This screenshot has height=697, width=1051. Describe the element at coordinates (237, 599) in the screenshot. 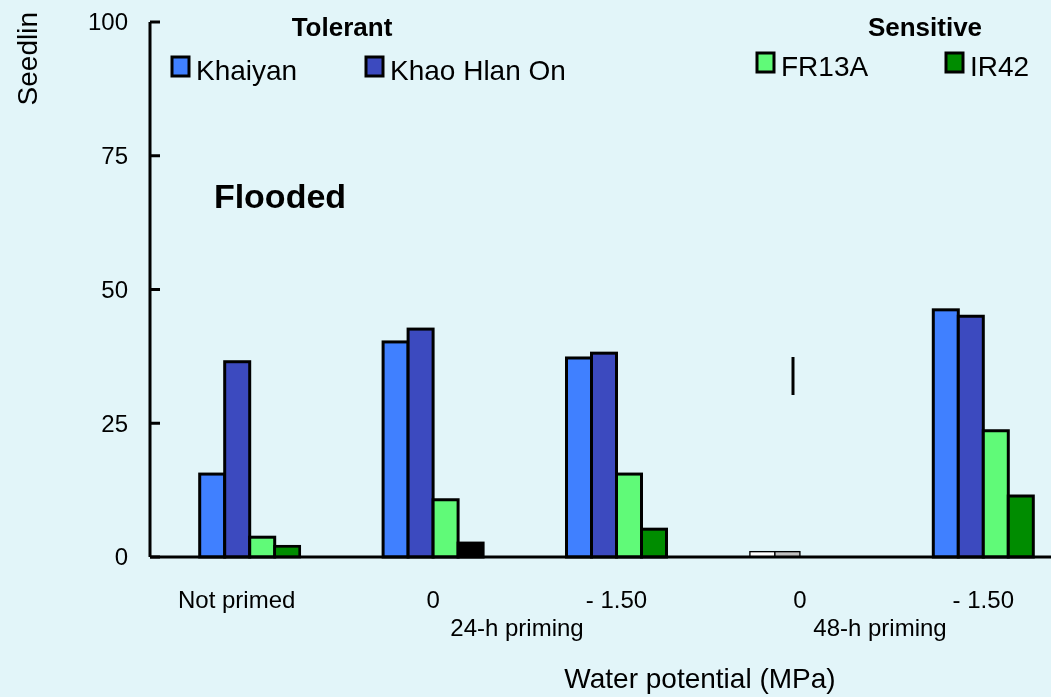

I see `x-tick-label: Not primed` at that location.